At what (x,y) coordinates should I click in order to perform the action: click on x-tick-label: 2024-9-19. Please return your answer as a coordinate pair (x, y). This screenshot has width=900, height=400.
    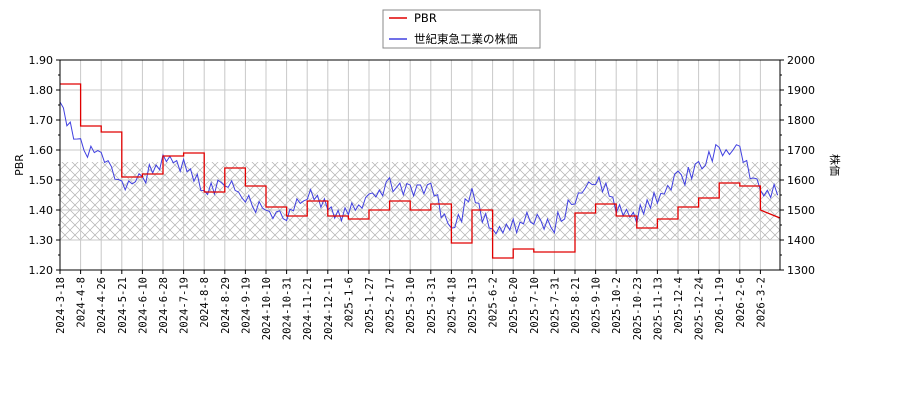
    Looking at the image, I should click on (246, 305).